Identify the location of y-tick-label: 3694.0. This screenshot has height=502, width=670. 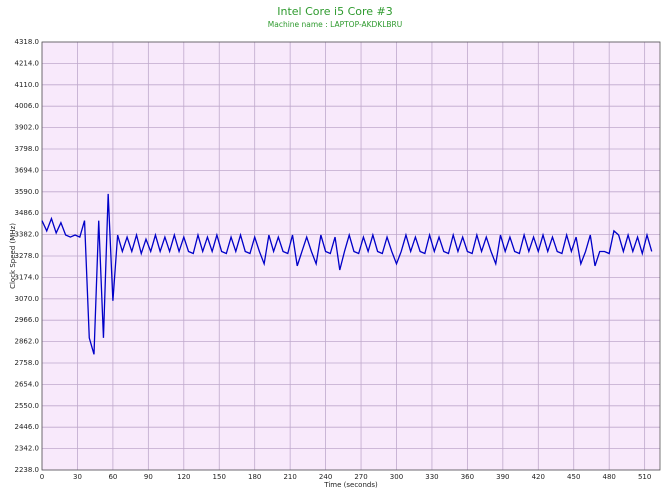
(27, 170).